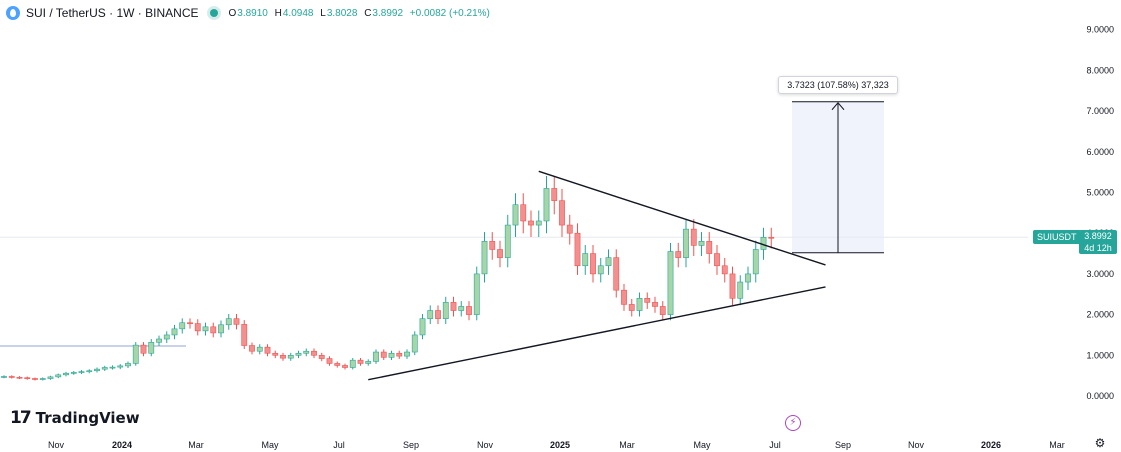 This screenshot has height=452, width=1121. Describe the element at coordinates (1100, 30) in the screenshot. I see `price-axis-label: 9.0000` at that location.